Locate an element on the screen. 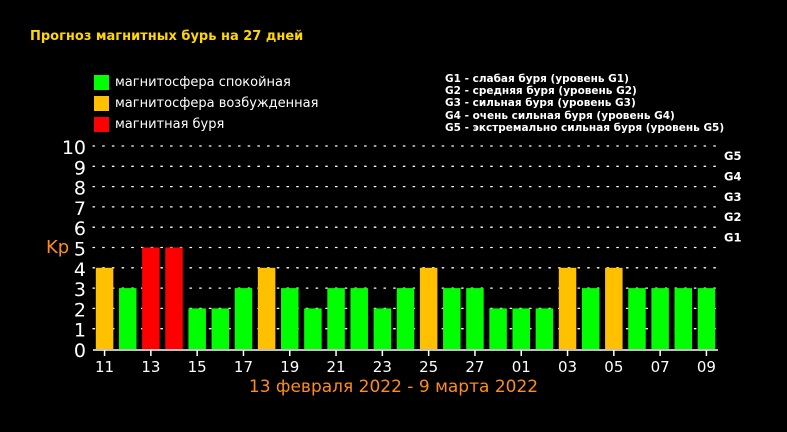  legend-swatch-storm is located at coordinates (101, 124).